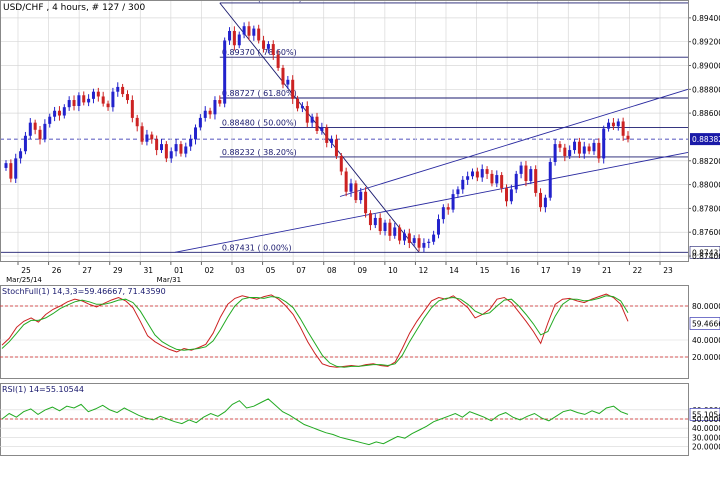 Image resolution: width=720 pixels, height=483 pixels. What do you see at coordinates (149, 270) in the screenshot?
I see `time-tick-label: 31` at bounding box center [149, 270].